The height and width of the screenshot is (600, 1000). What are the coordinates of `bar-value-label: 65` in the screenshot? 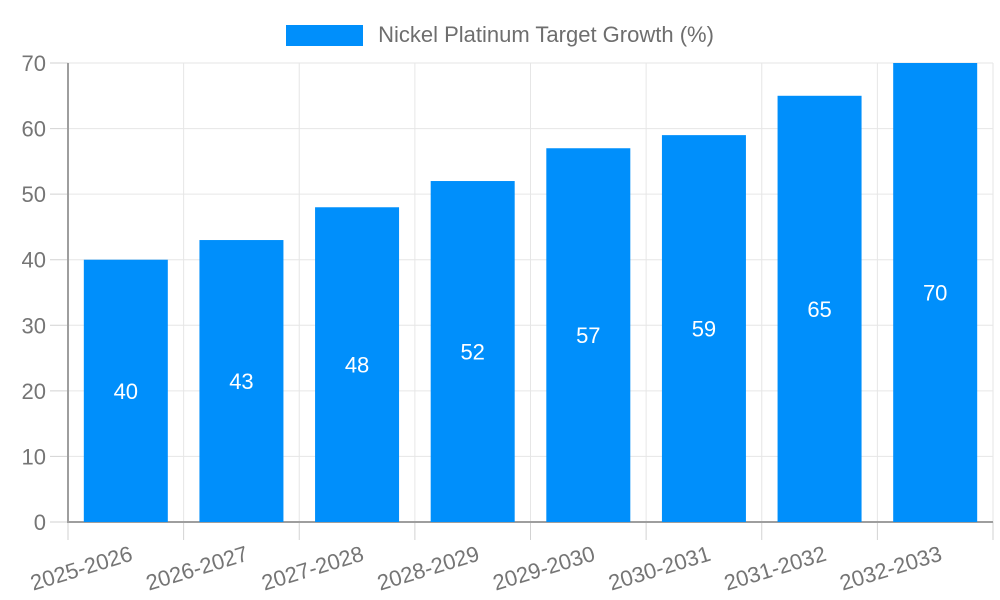 It's located at (819, 309).